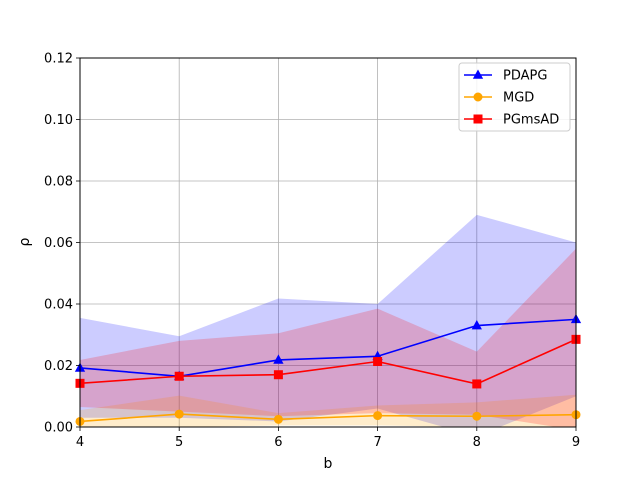  I want to click on legend-marker-mgd, so click(478, 97).